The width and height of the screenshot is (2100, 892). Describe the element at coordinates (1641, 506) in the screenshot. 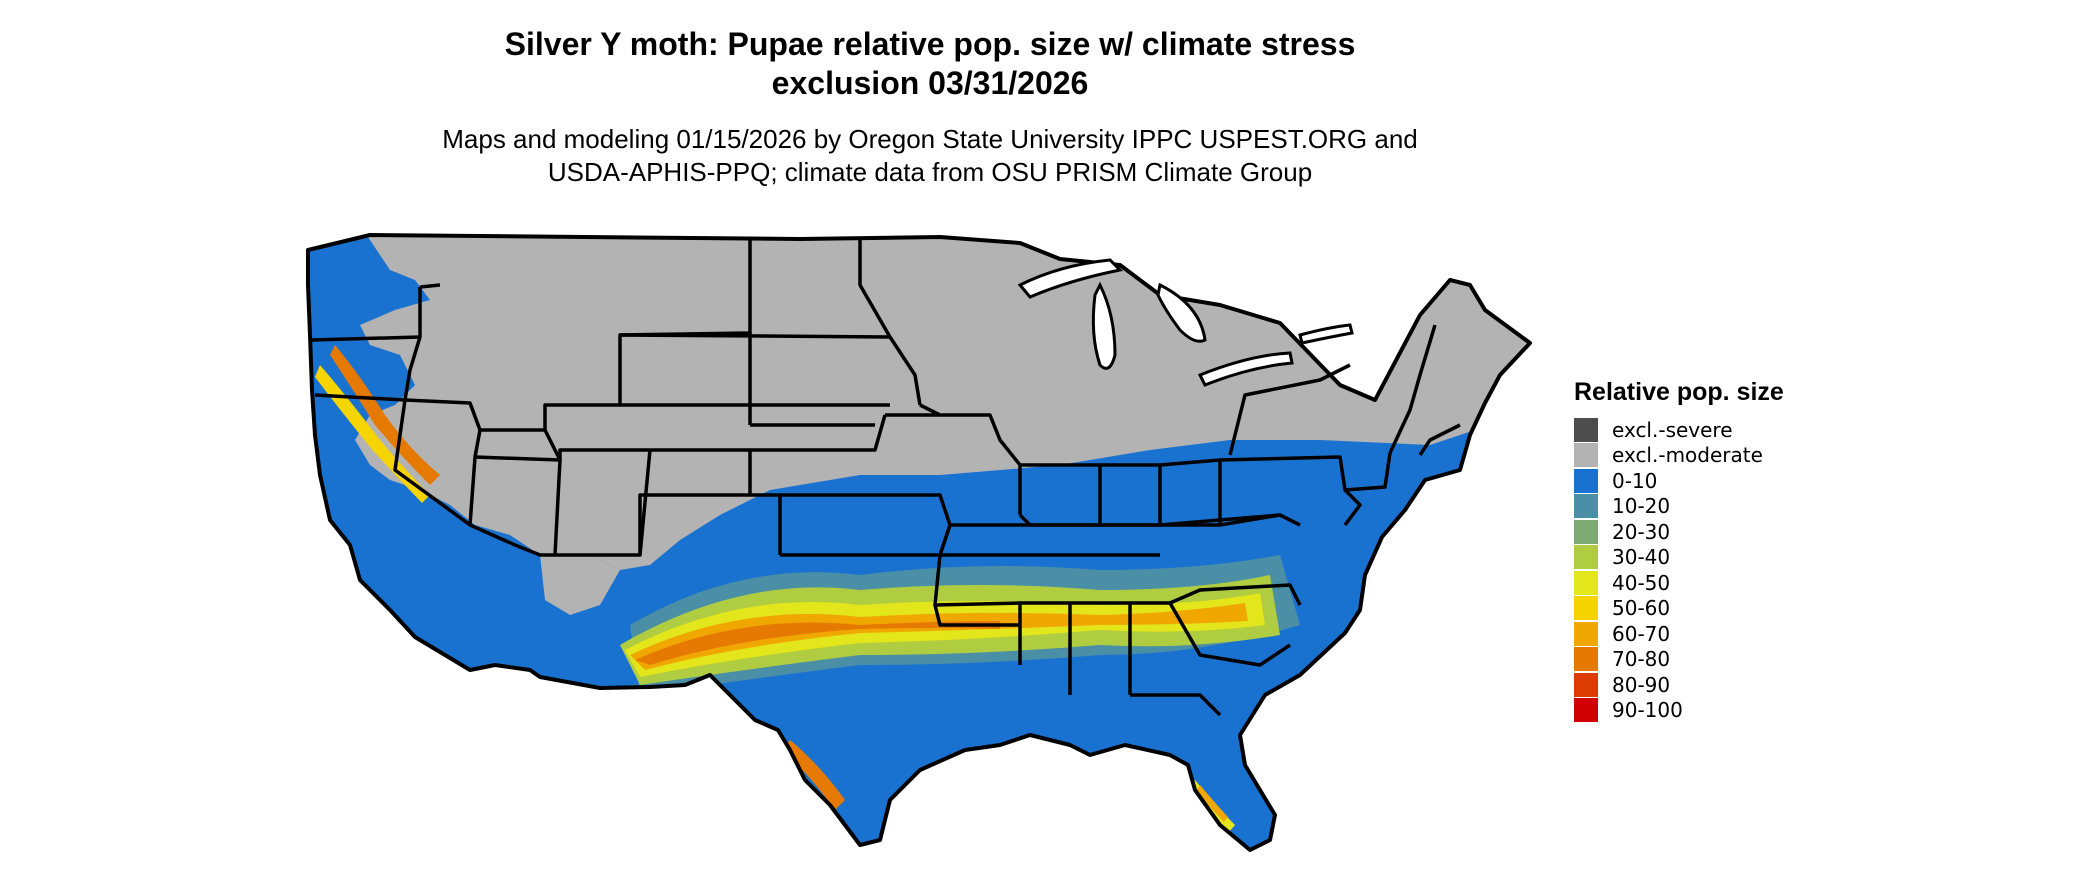

I see `legend-label: 10-20` at that location.